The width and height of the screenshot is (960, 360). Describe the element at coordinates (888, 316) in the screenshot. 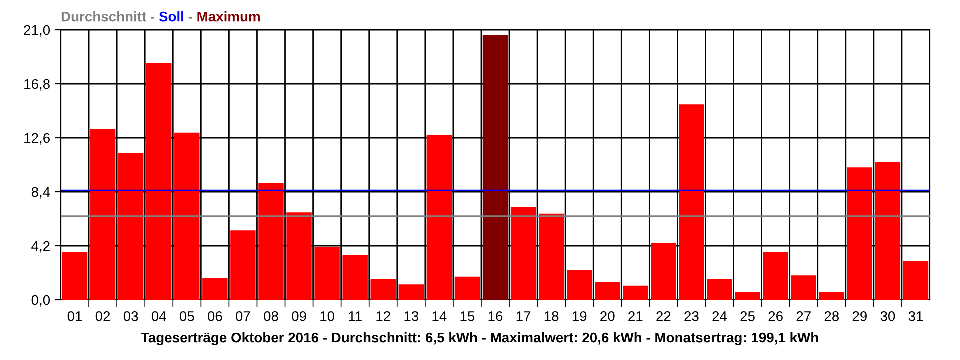

I see `x-tick-label: 30` at that location.